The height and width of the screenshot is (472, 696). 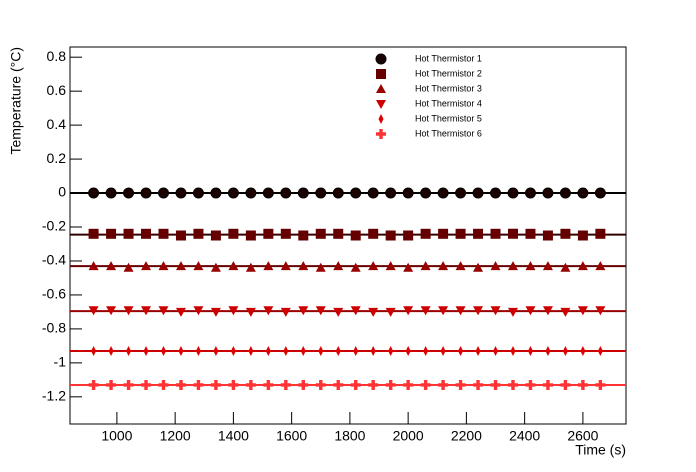 What do you see at coordinates (582, 436) in the screenshot?
I see `x-tick-label: 2600` at bounding box center [582, 436].